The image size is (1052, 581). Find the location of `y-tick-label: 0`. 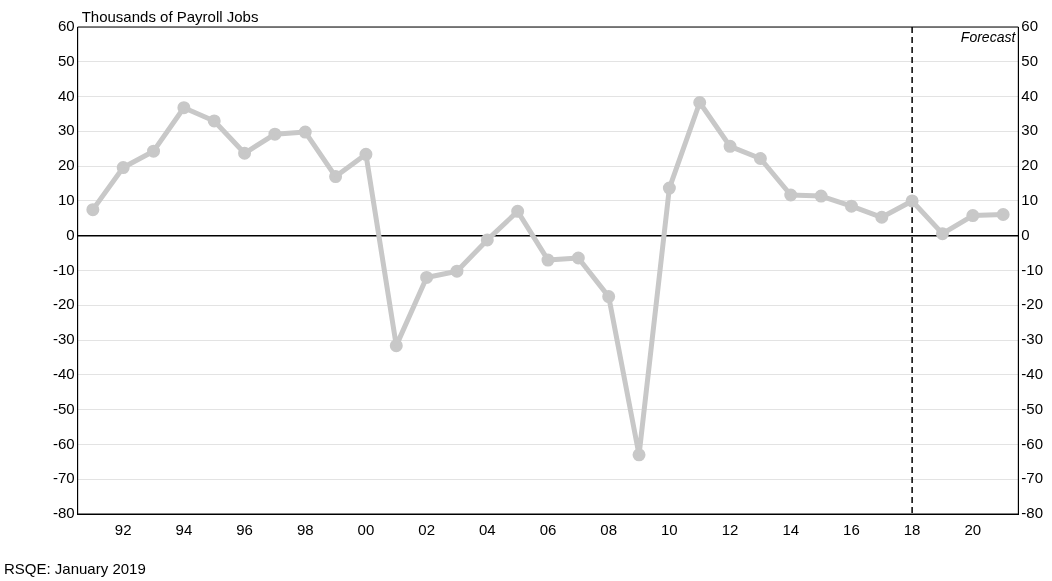

y-tick-label: 0 is located at coordinates (70, 234).